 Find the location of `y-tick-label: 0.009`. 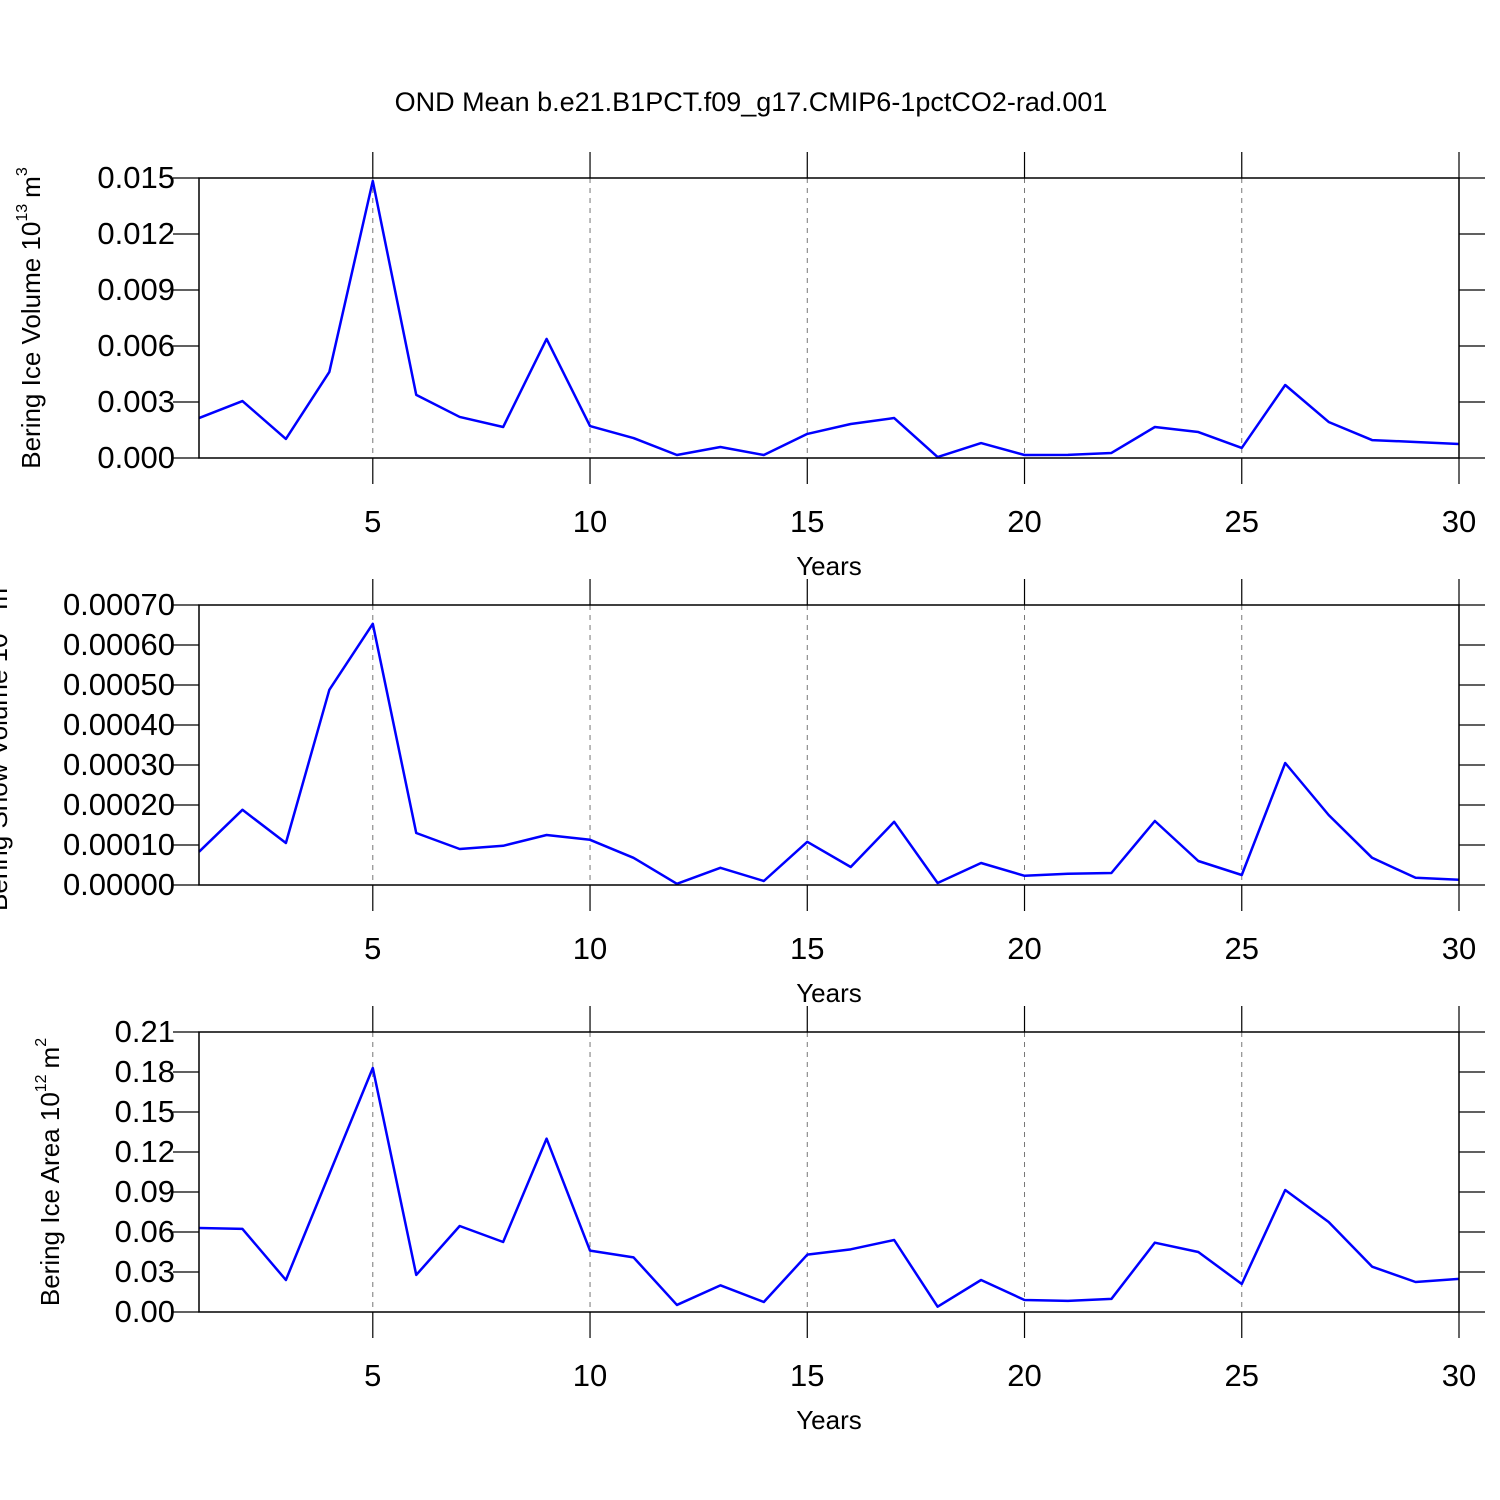

y-tick-label: 0.009 is located at coordinates (136, 289).